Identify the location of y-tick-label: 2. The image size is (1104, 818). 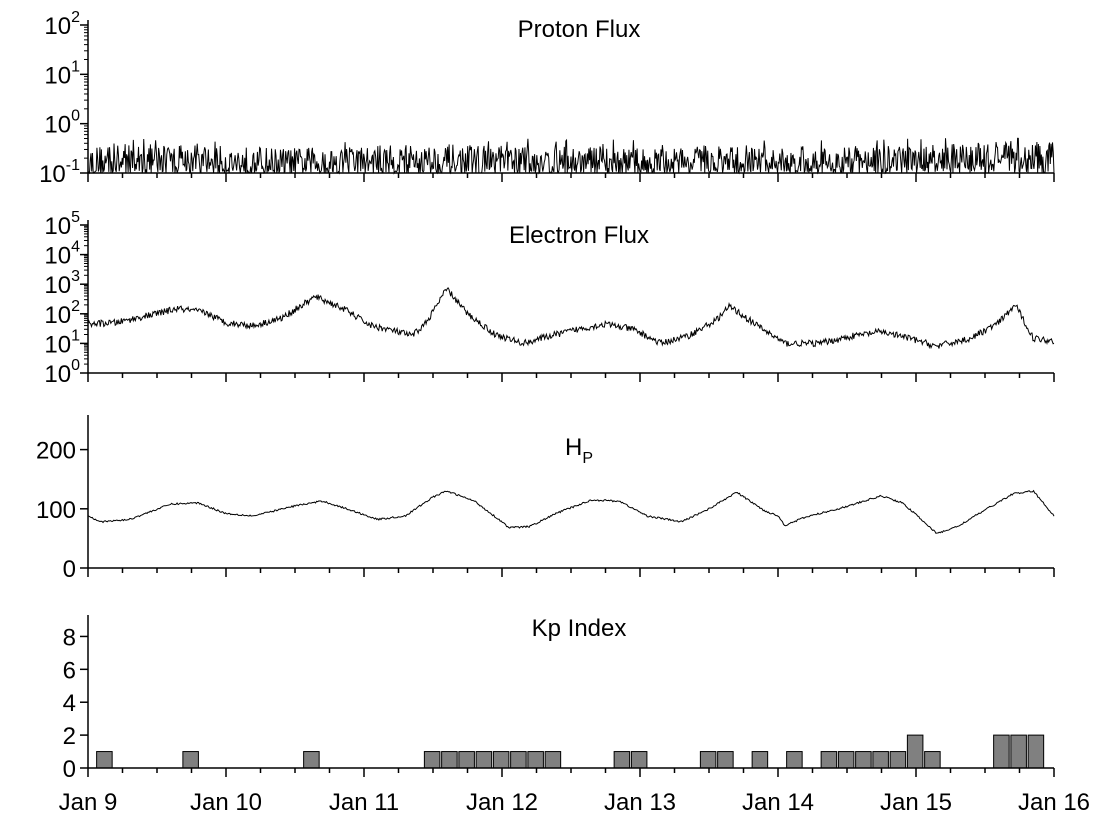
(69, 736).